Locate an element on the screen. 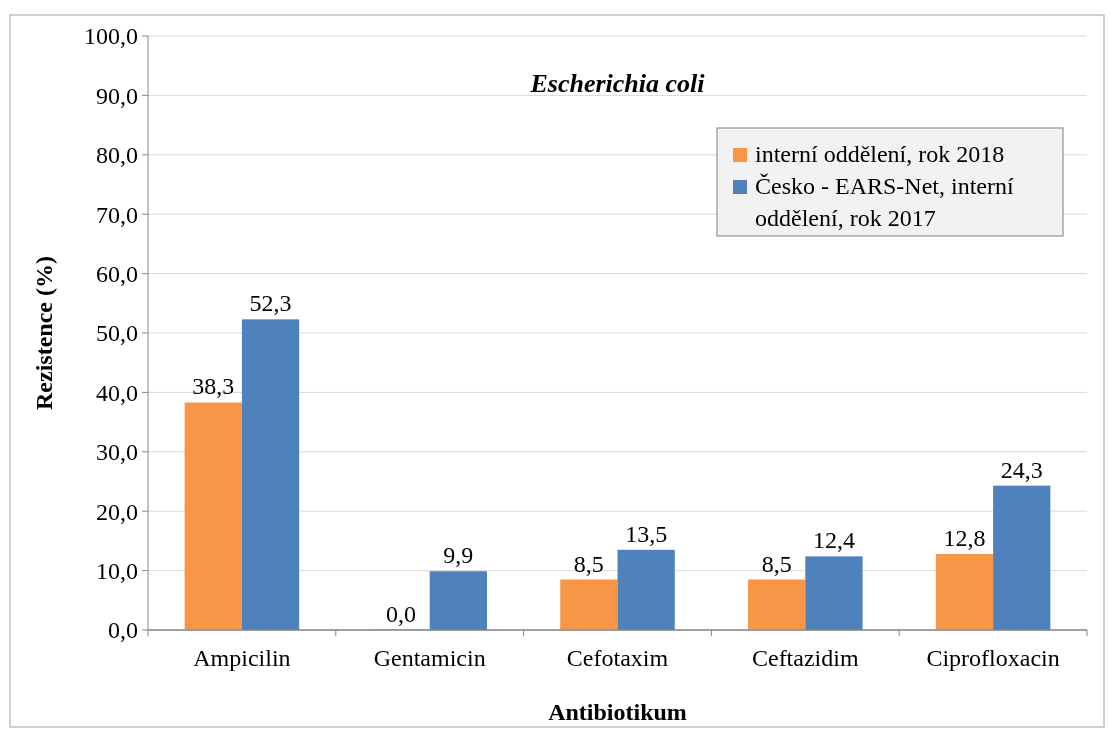 The image size is (1110, 729). data-label: 13,5 is located at coordinates (646, 533).